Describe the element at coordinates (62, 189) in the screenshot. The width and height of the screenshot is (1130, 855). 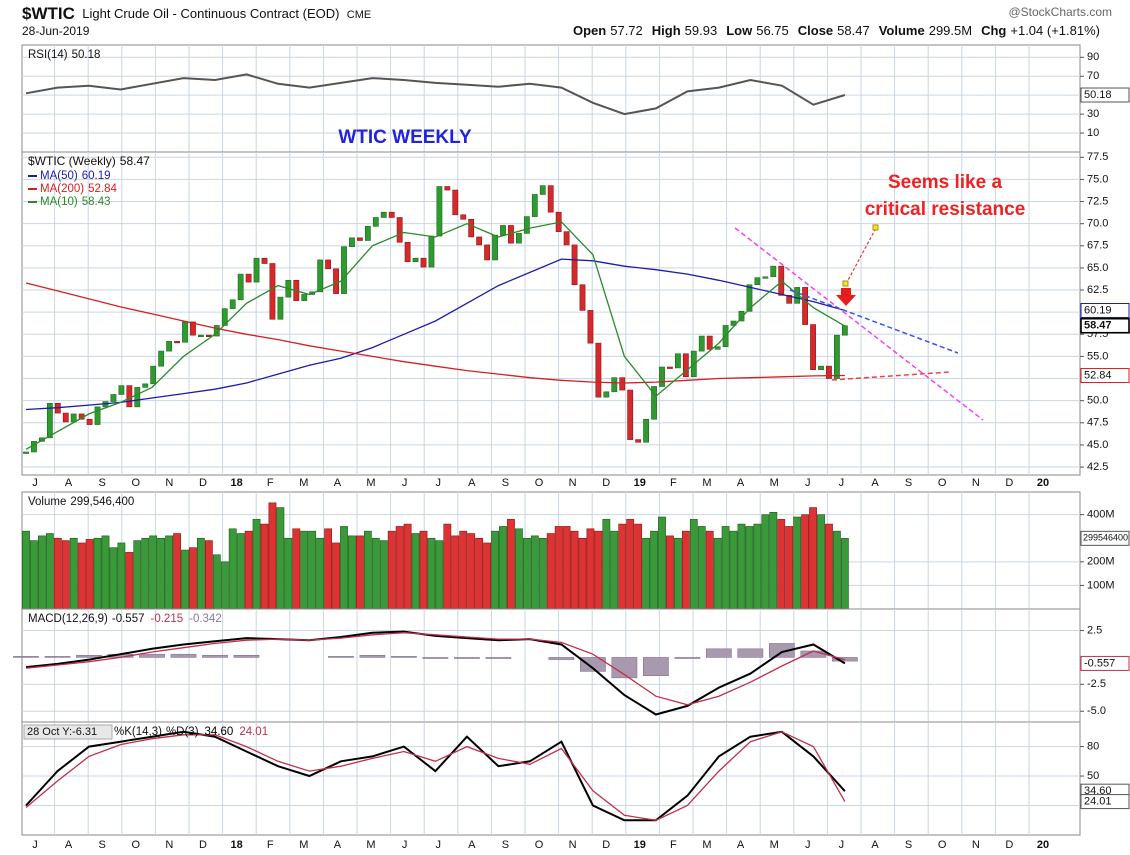
I see `legend-name: MA(200)` at that location.